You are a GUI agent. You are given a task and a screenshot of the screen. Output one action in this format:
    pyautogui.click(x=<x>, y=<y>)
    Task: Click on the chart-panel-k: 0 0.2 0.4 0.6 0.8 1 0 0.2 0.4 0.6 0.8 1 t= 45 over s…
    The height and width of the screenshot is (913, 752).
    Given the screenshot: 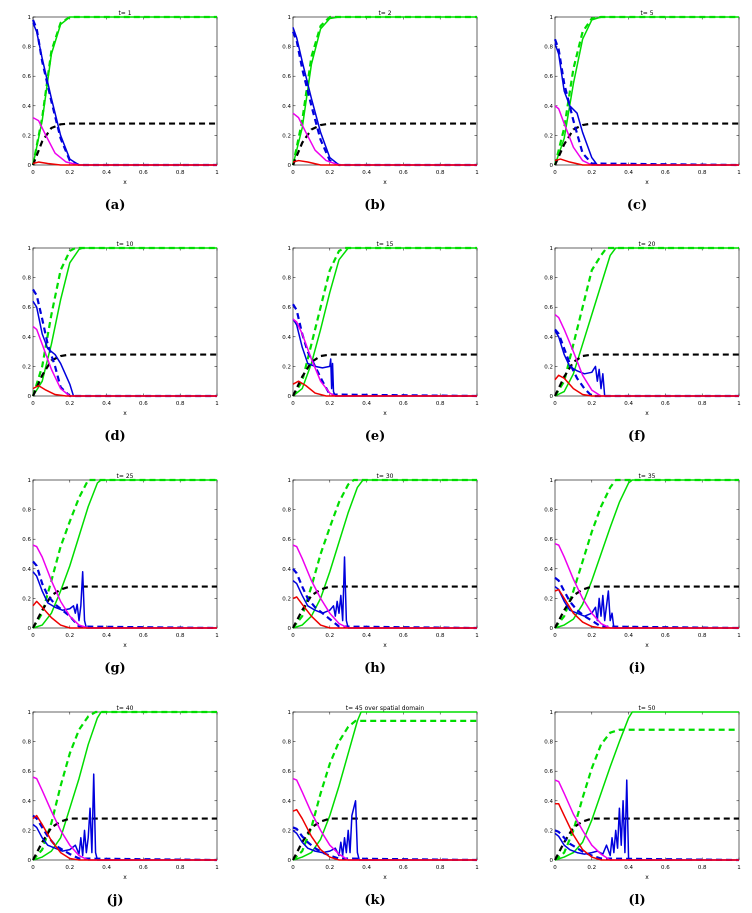 What is the action you would take?
    pyautogui.click(x=380, y=806)
    